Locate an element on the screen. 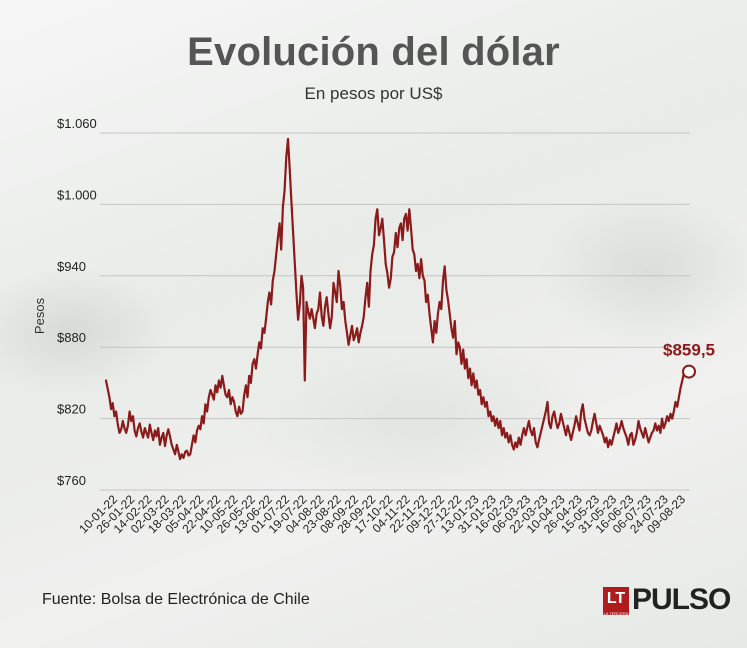 The image size is (747, 648). pulso-logo: LT LA TERCERA PULSO is located at coordinates (667, 600).